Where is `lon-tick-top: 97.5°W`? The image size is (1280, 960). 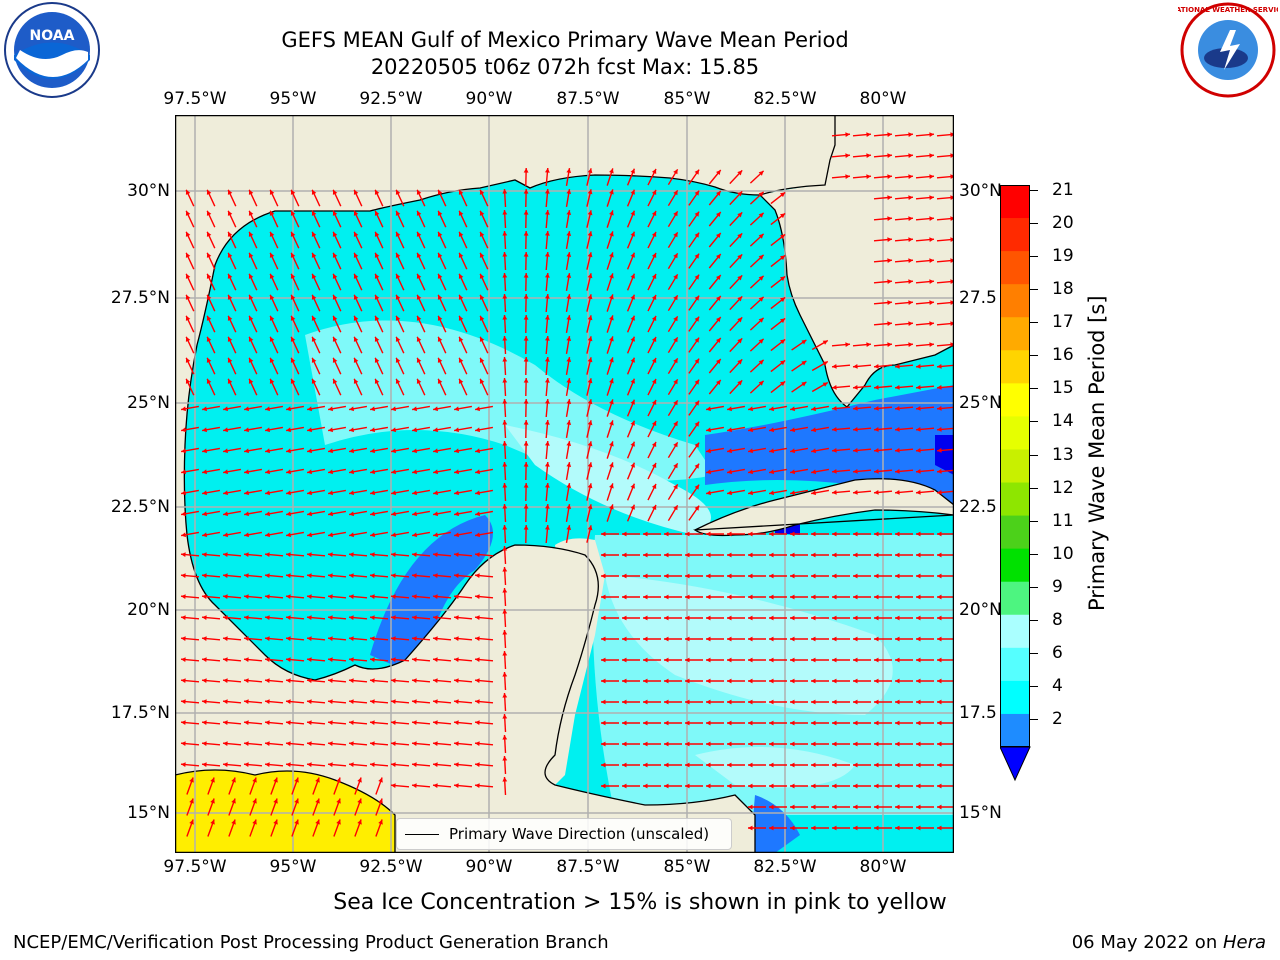 lon-tick-top: 97.5°W is located at coordinates (195, 99).